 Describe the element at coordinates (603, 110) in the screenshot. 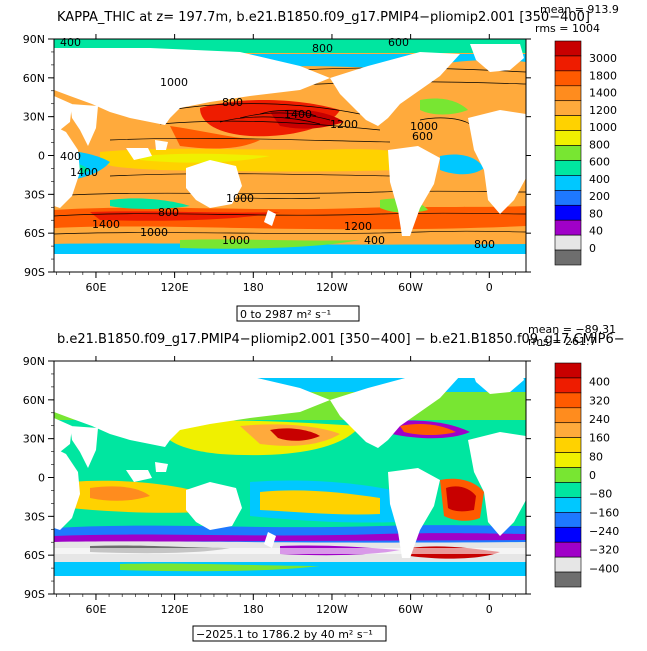

I see `colorbar-label: 1200` at that location.